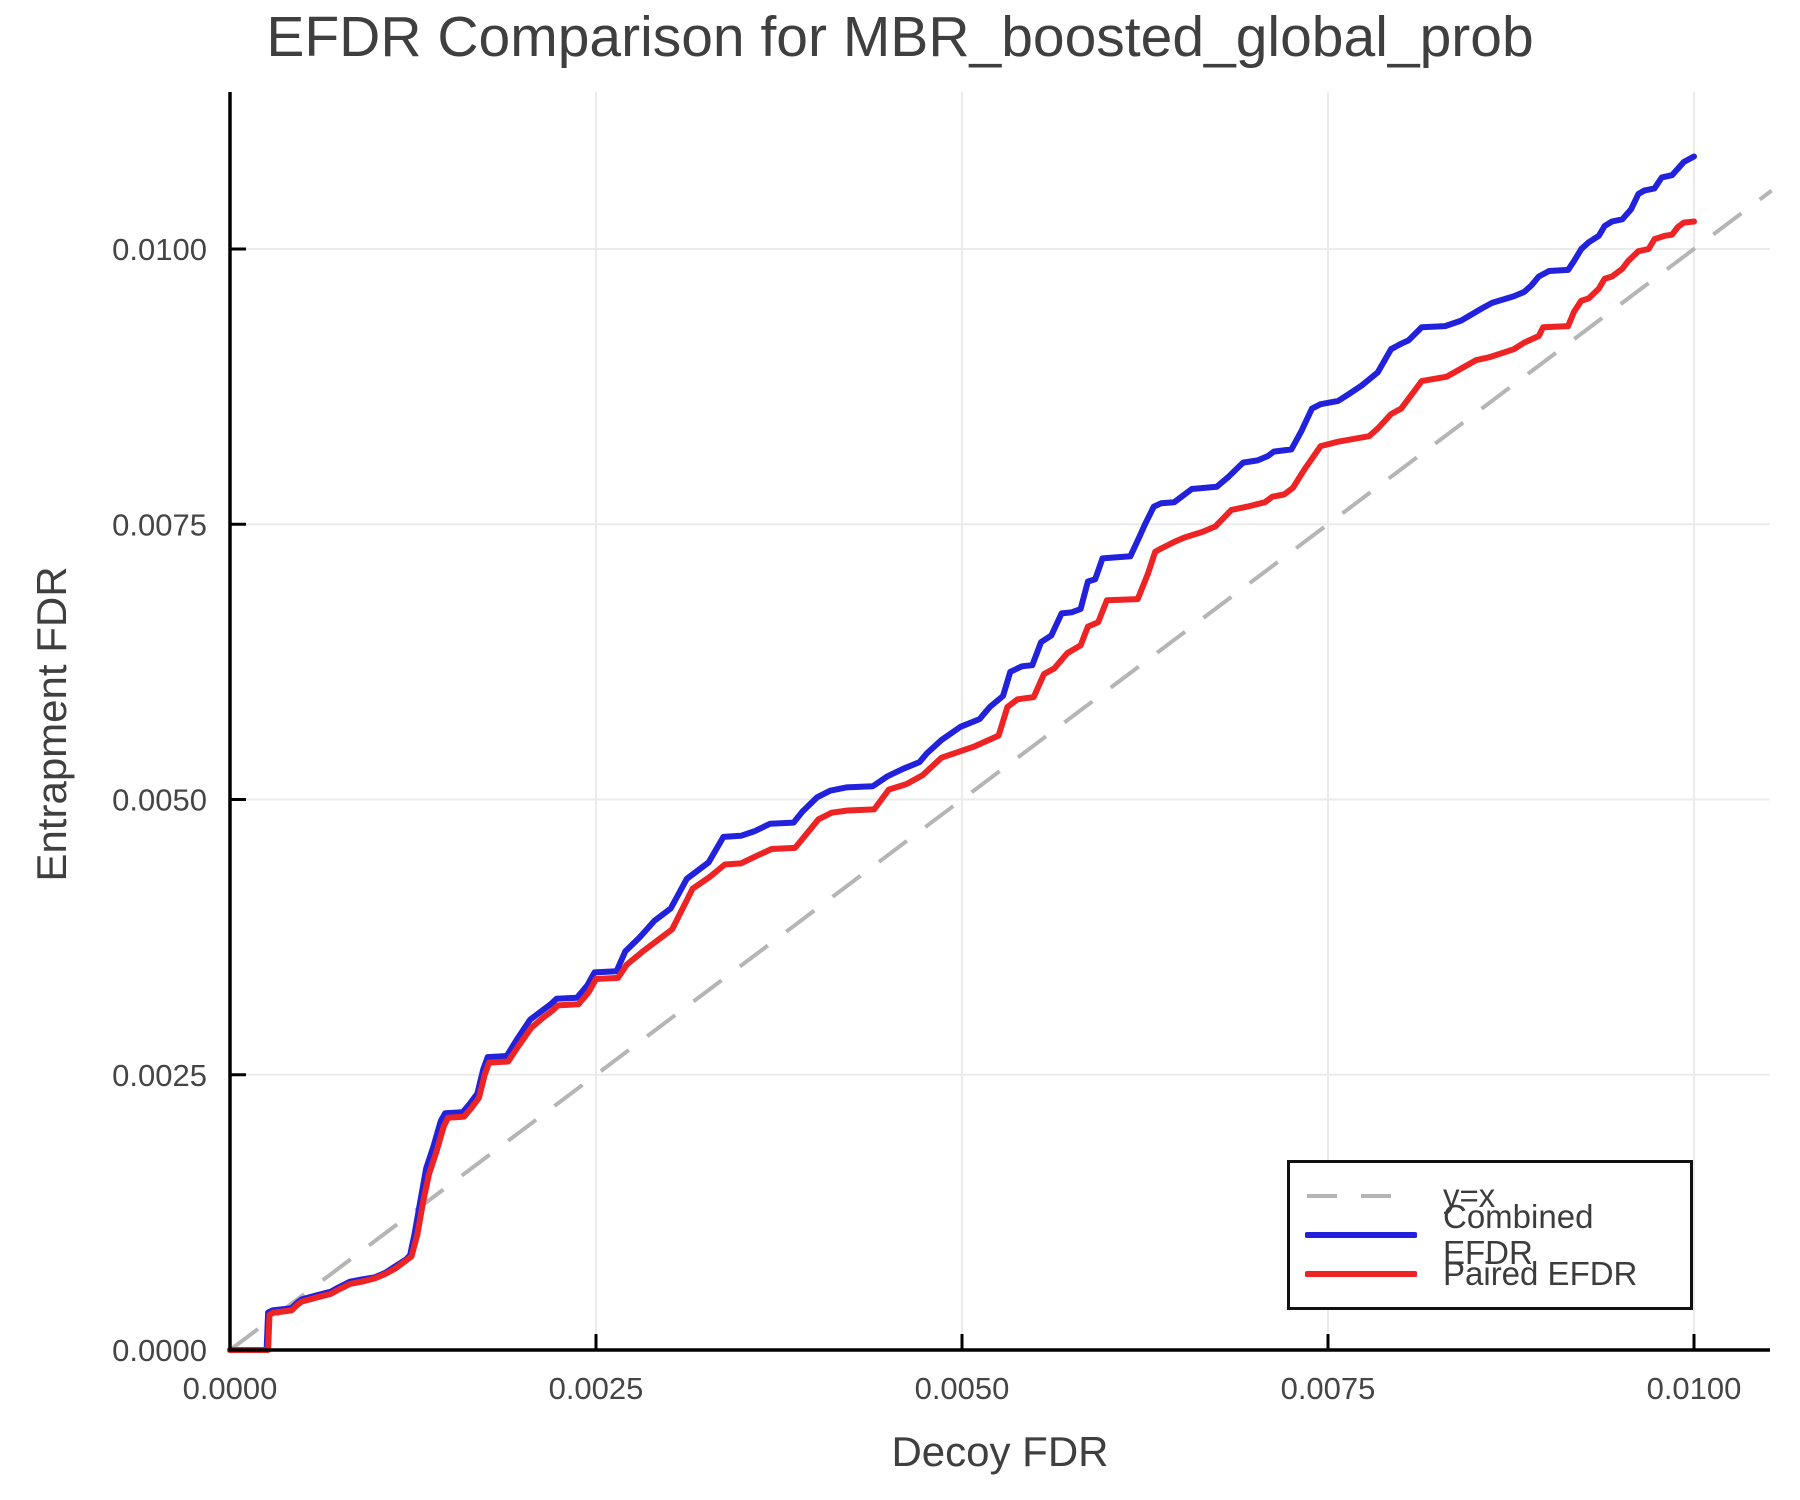  I want to click on y-tick-label: 0.0025, so click(159, 1075).